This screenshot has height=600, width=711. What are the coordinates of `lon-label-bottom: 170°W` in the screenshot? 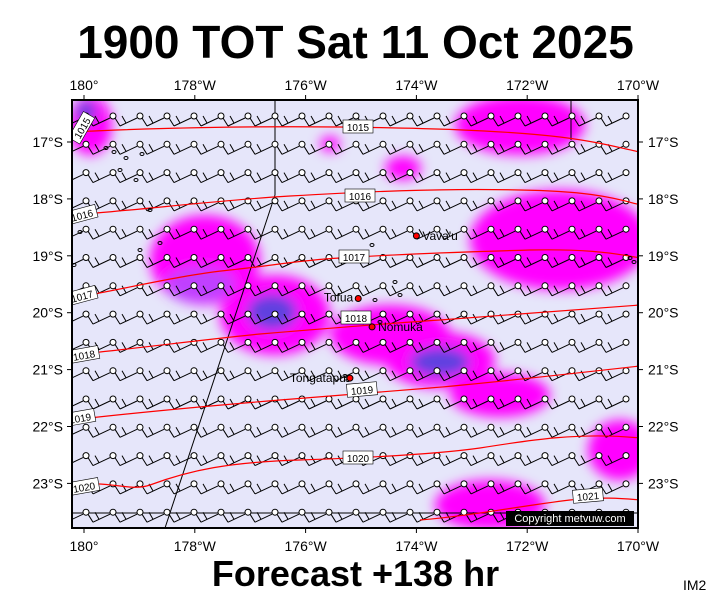 It's located at (638, 546).